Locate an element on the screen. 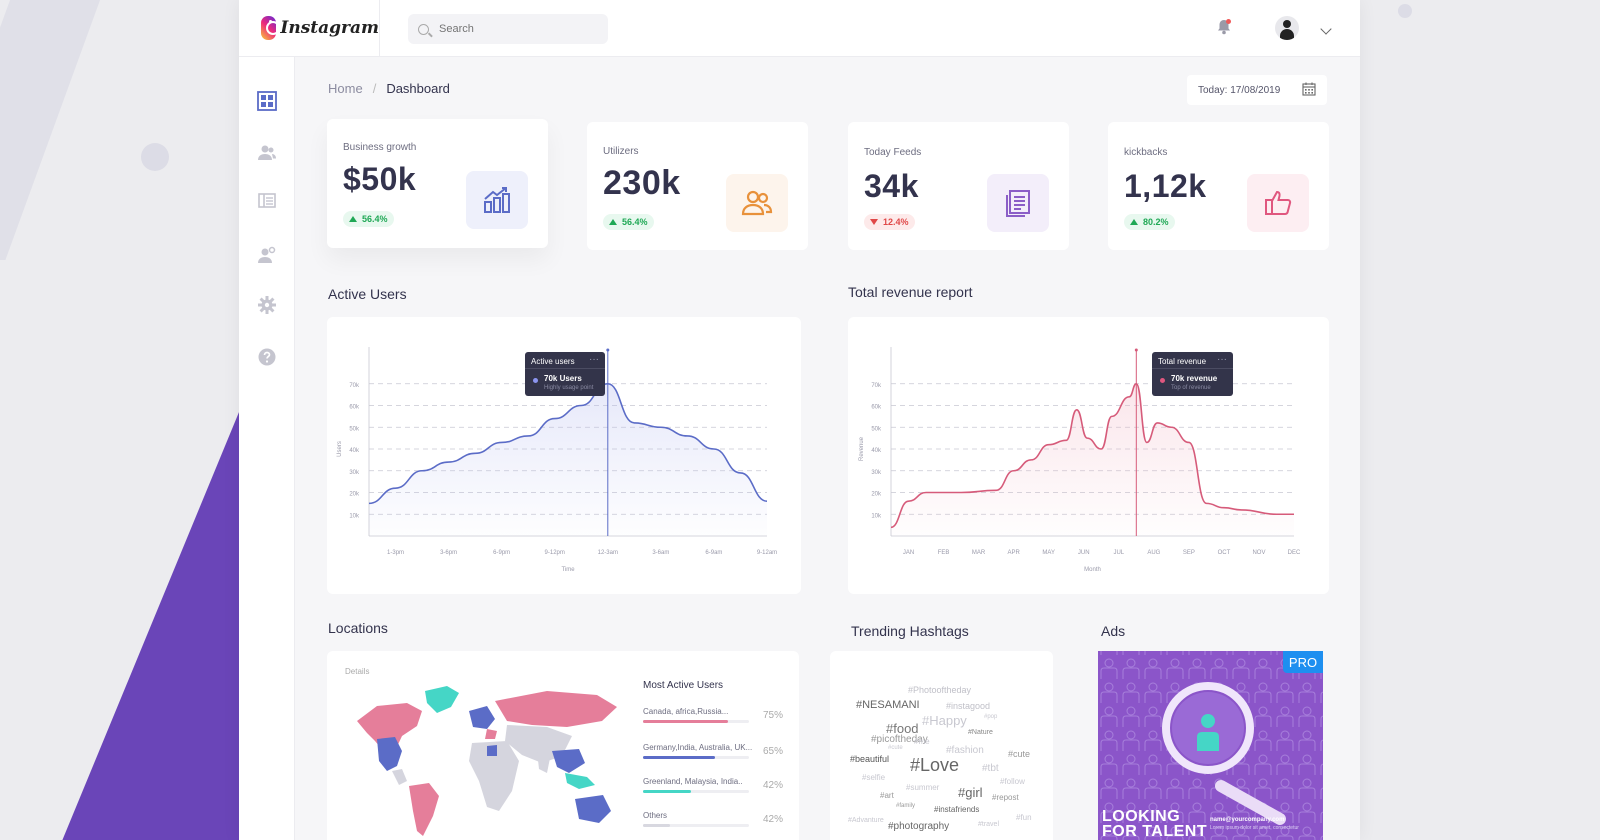 This screenshot has width=1600, height=840. layout-icon is located at coordinates (267, 201).